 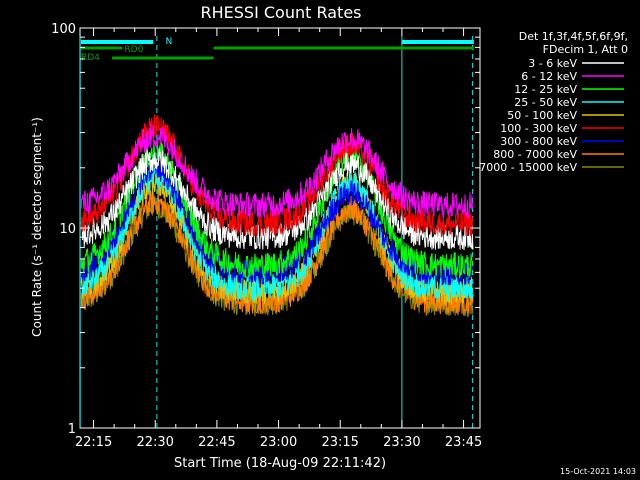 What do you see at coordinates (281, 12) in the screenshot?
I see `chart-title: RHESSI Count Rates` at bounding box center [281, 12].